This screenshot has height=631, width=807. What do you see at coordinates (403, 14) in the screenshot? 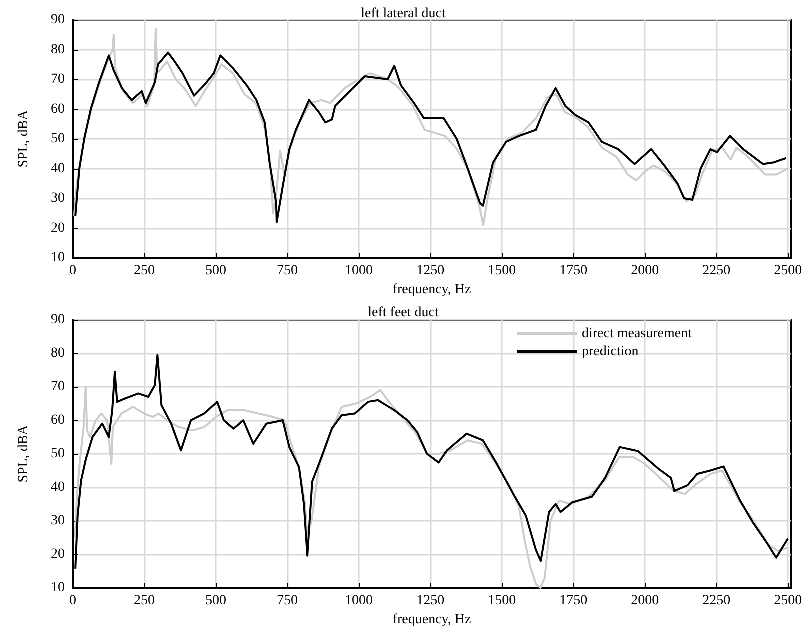
I see `chart-title: left lateral duct` at bounding box center [403, 14].